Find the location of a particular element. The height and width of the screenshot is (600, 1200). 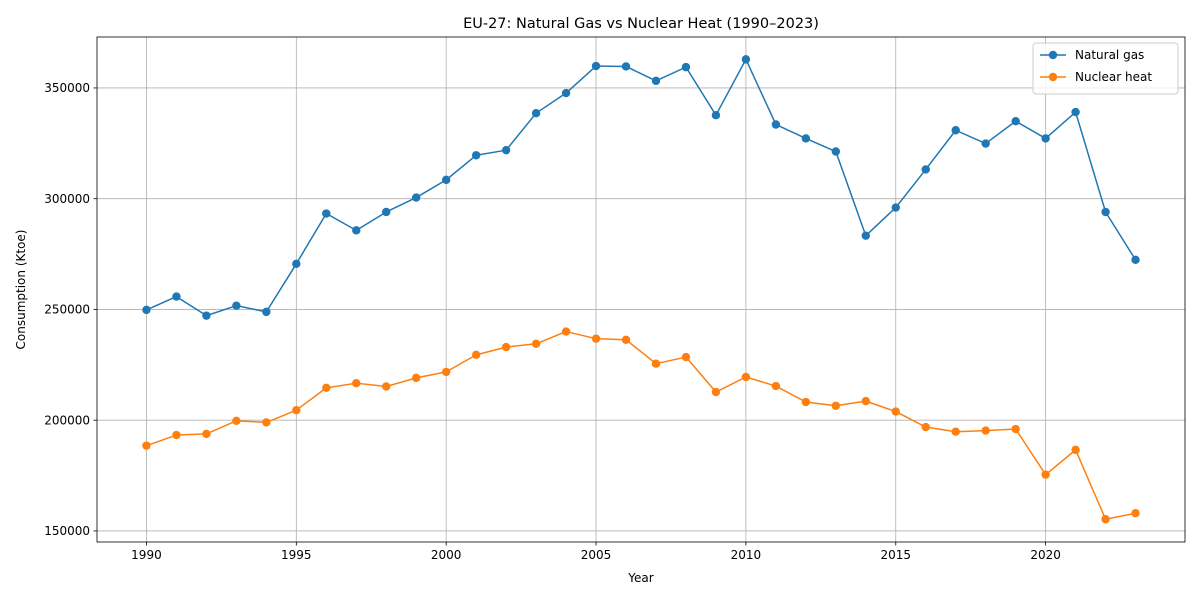

legend-label: Nuclear heat is located at coordinates (1113, 77).